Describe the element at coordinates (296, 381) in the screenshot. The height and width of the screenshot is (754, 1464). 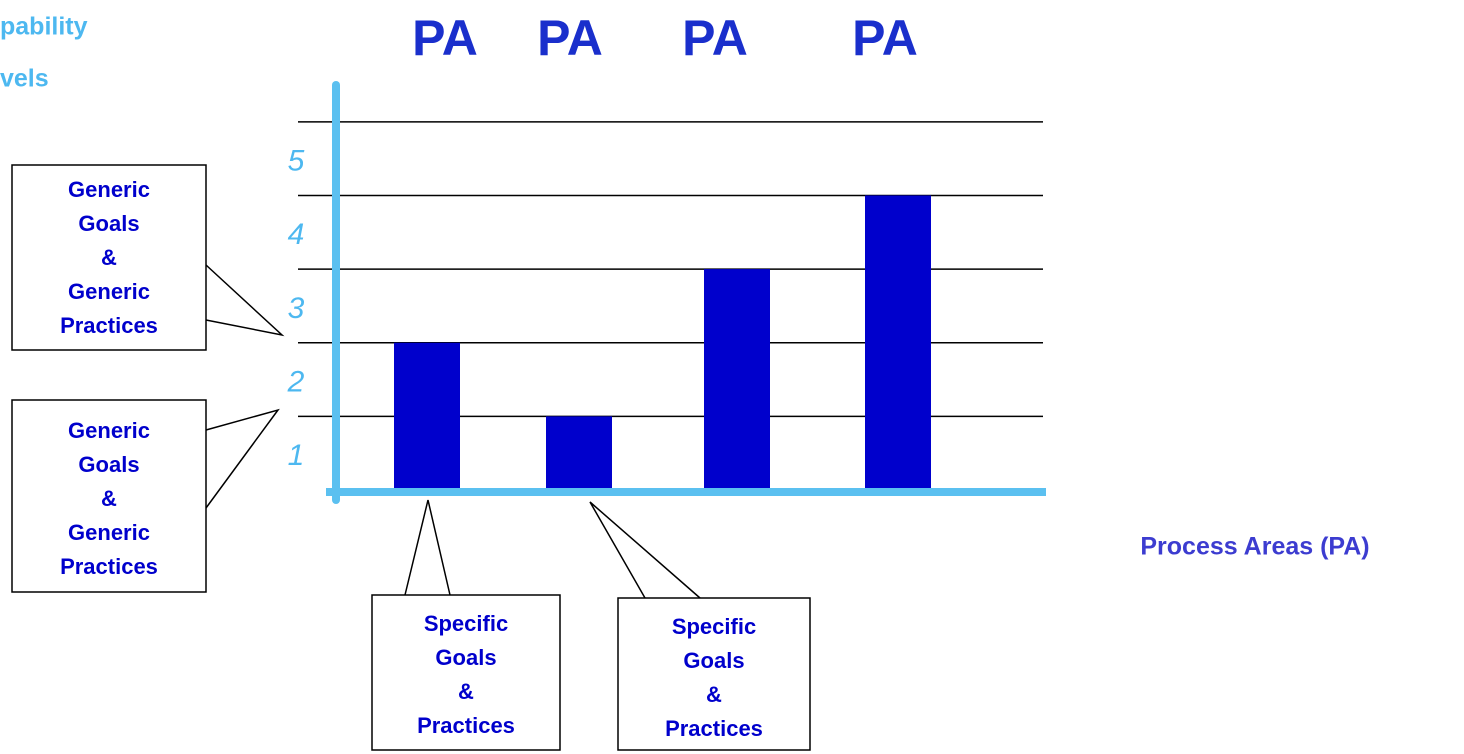
I see `y-tick-label: 2` at that location.